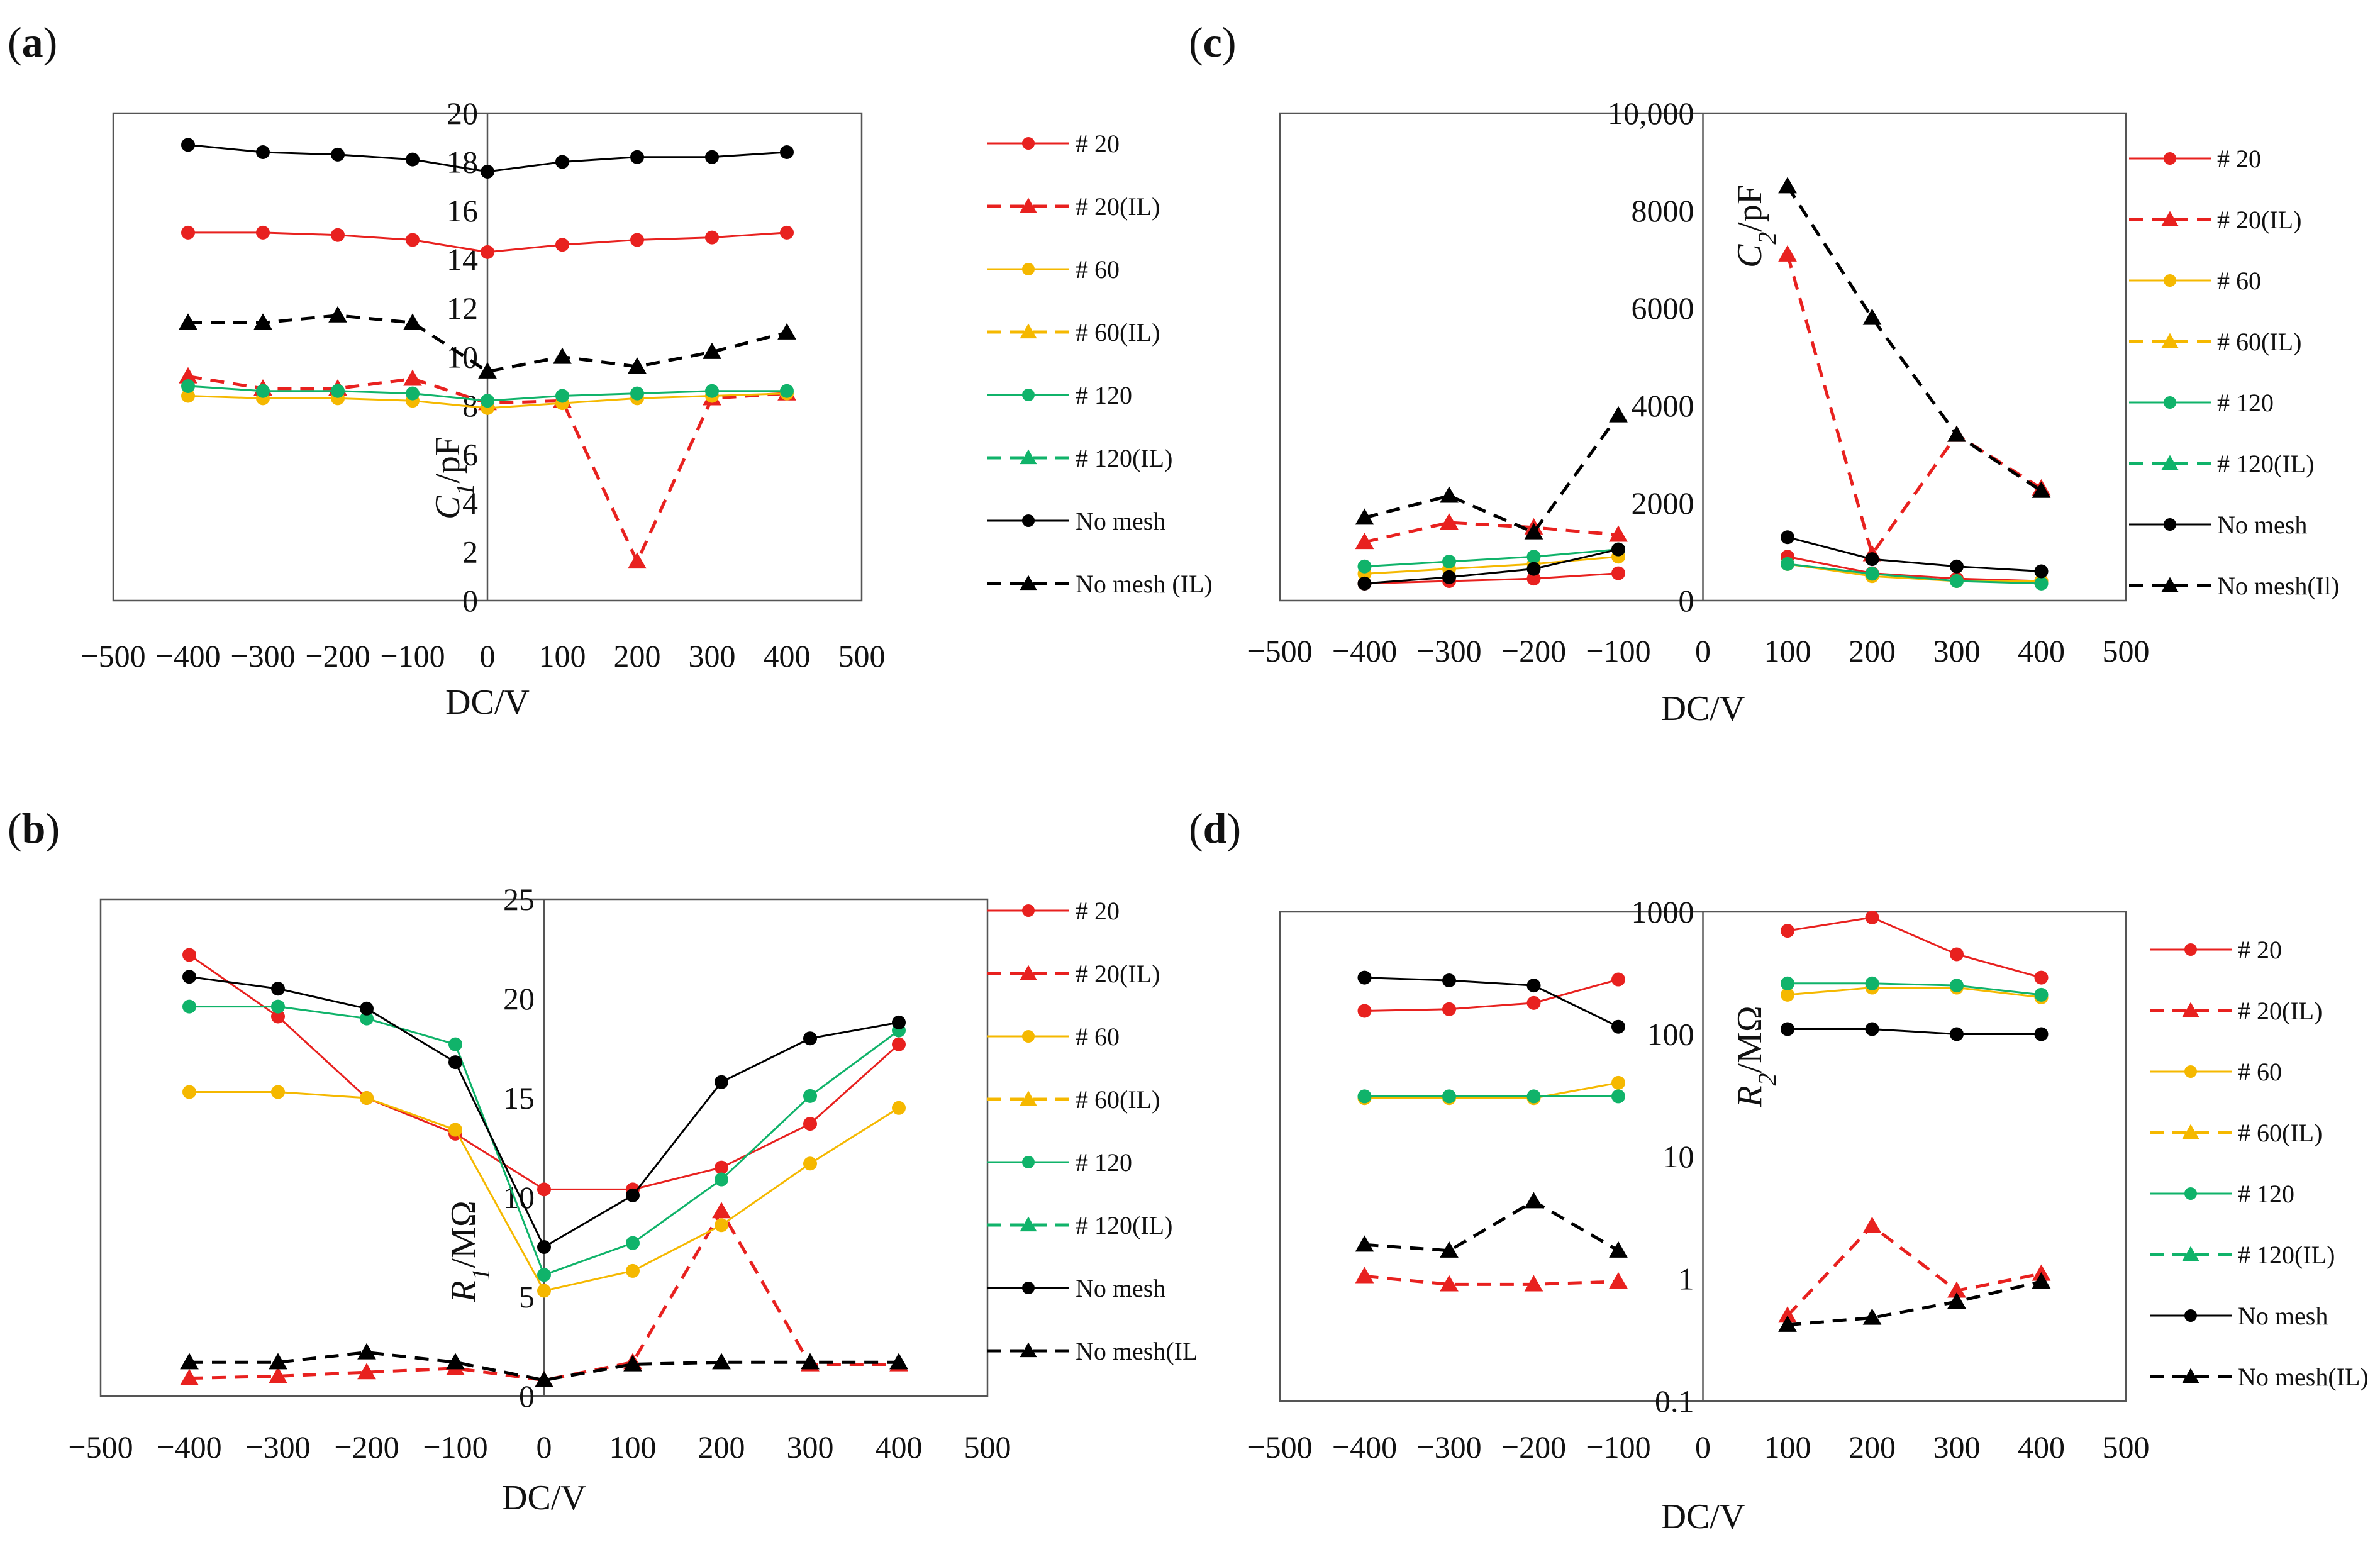  Describe the element at coordinates (469, 1251) in the screenshot. I see `y-axis-label: R1/MΩ` at that location.